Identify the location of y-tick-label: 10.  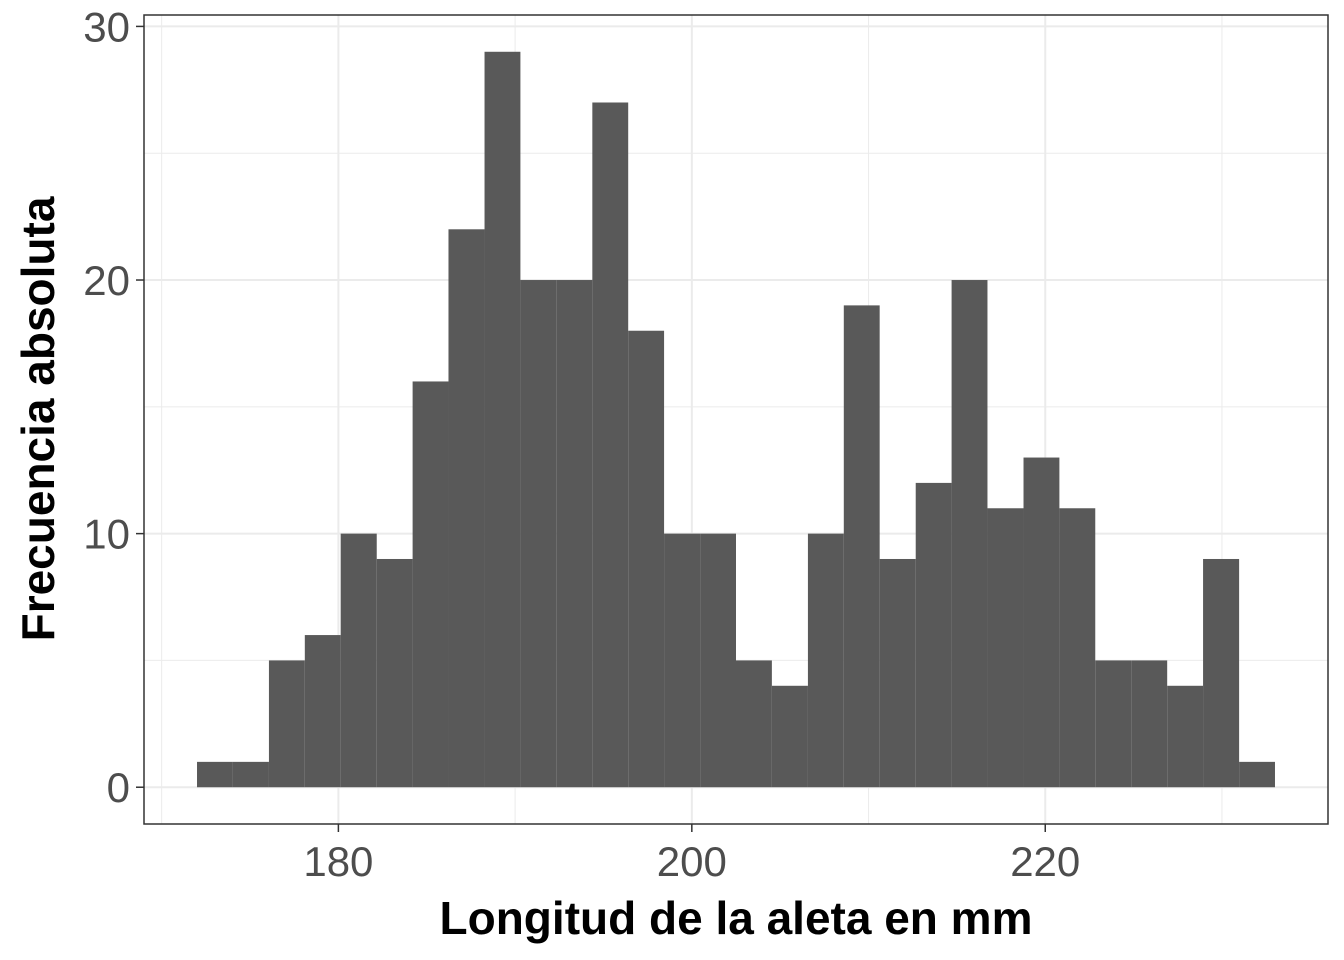
(106, 534).